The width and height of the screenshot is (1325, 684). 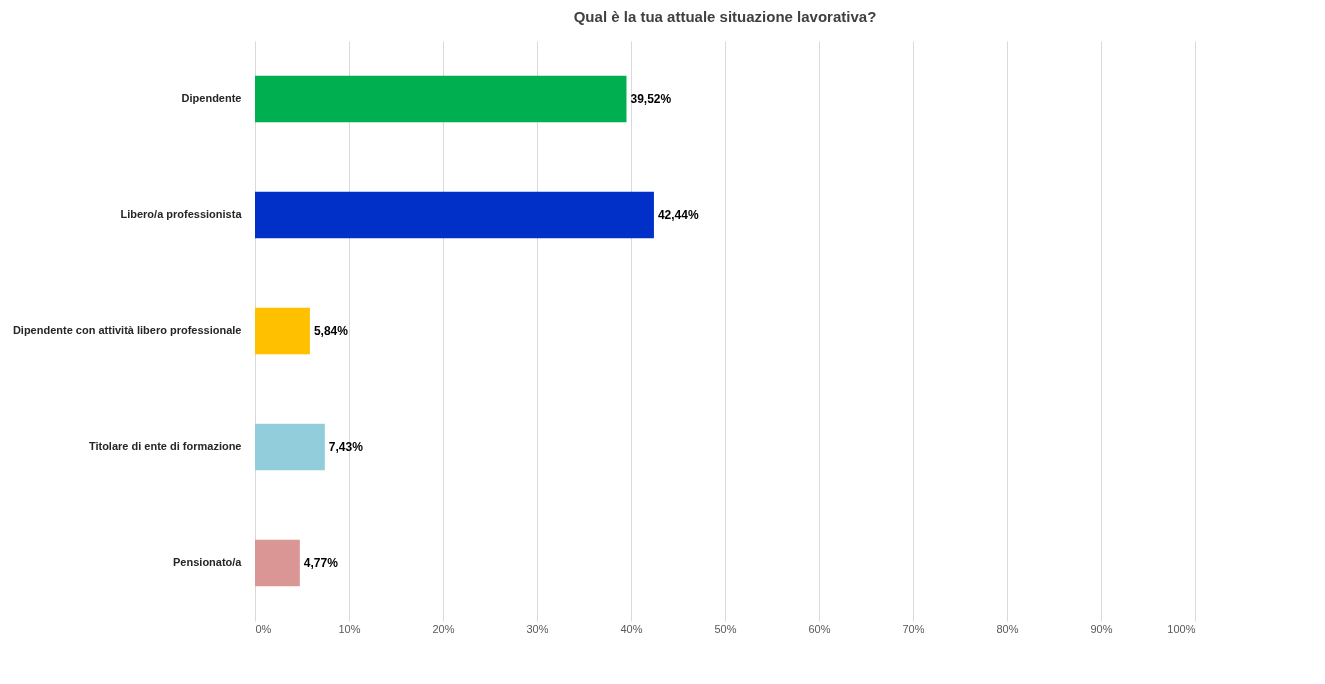 I want to click on x-tick-label: 90%, so click(x=1101, y=628).